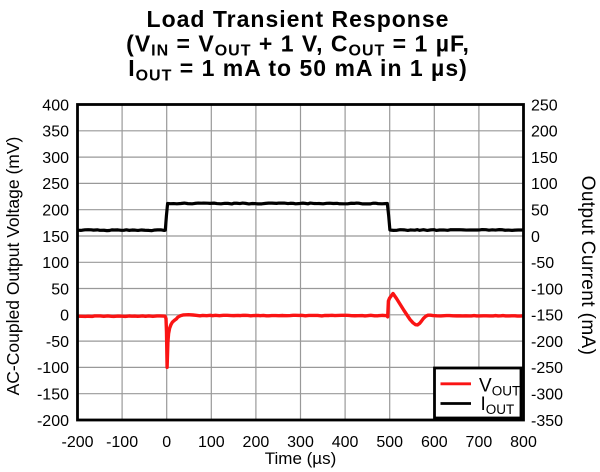  What do you see at coordinates (479, 442) in the screenshot?
I see `svg-text: 700` at bounding box center [479, 442].